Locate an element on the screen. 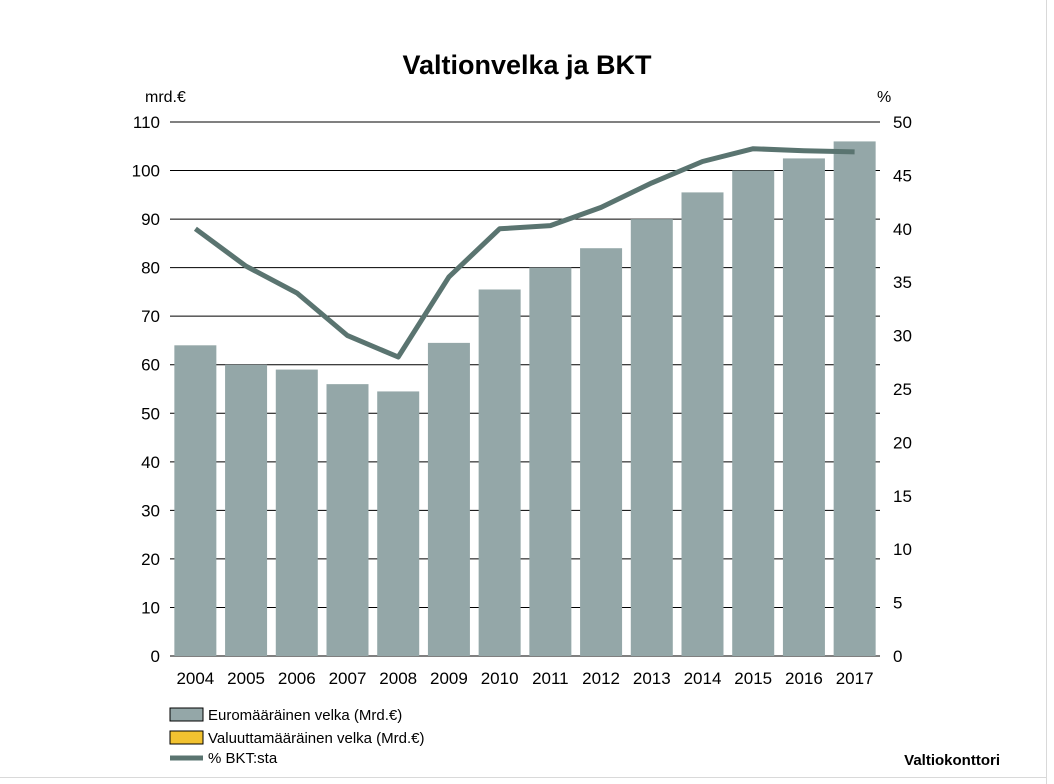 The image size is (1054, 784). bar-2008 is located at coordinates (398, 523).